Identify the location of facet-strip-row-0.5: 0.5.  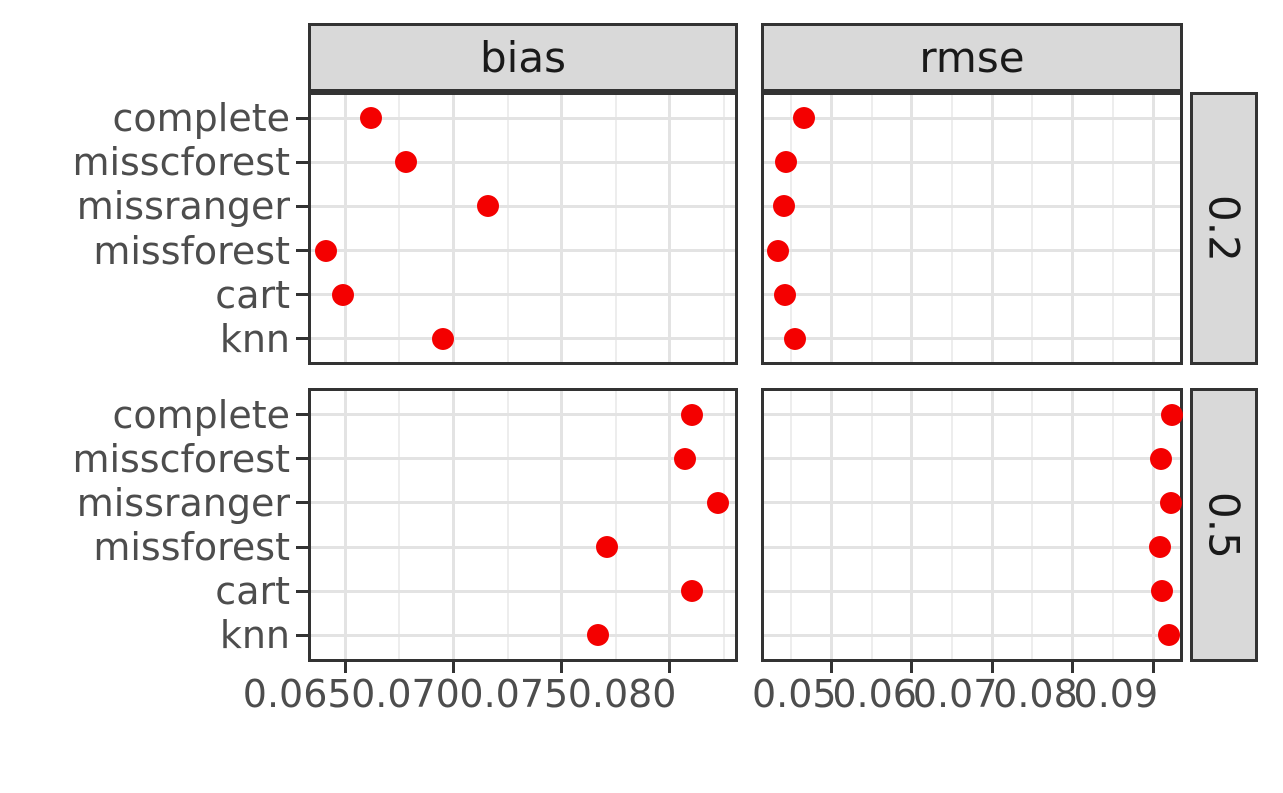
(1224, 525).